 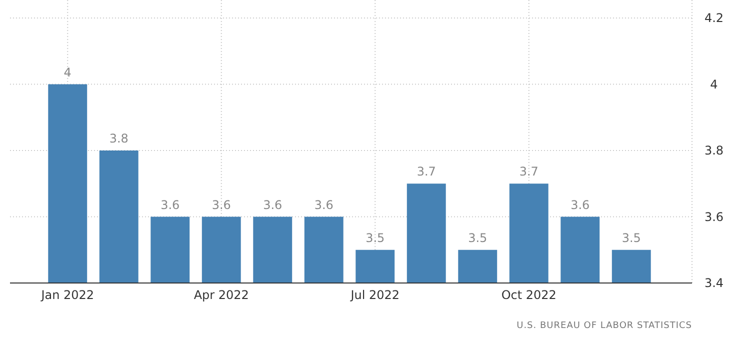 I want to click on x-tick-label: Jul 2022, so click(x=375, y=295).